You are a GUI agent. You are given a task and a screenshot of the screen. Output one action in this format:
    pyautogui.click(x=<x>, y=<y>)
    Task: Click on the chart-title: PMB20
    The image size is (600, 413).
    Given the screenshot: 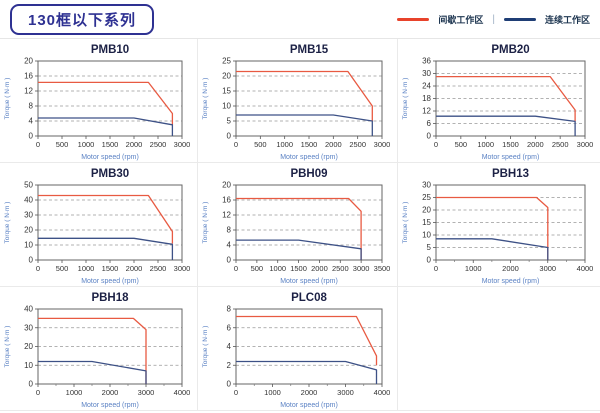 What is the action you would take?
    pyautogui.click(x=510, y=50)
    